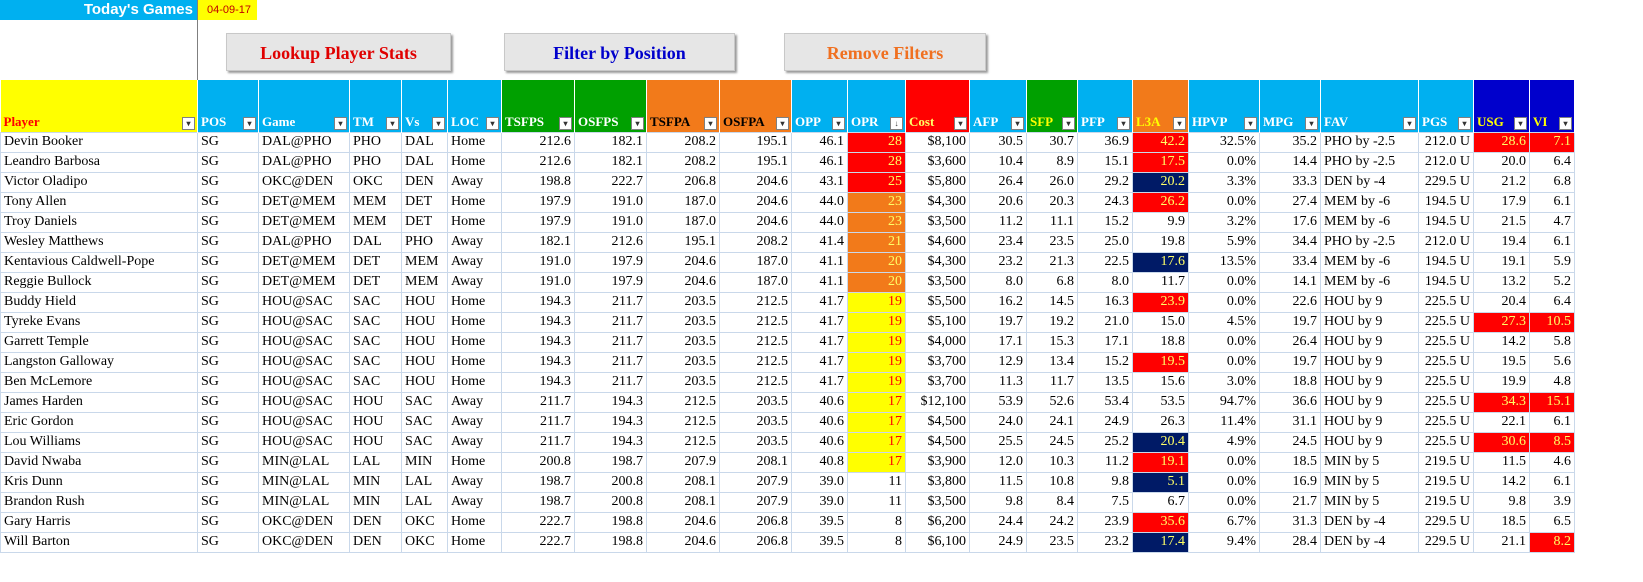 The height and width of the screenshot is (582, 1643). What do you see at coordinates (1224, 242) in the screenshot?
I see `cell-hpvp: 5.9%` at bounding box center [1224, 242].